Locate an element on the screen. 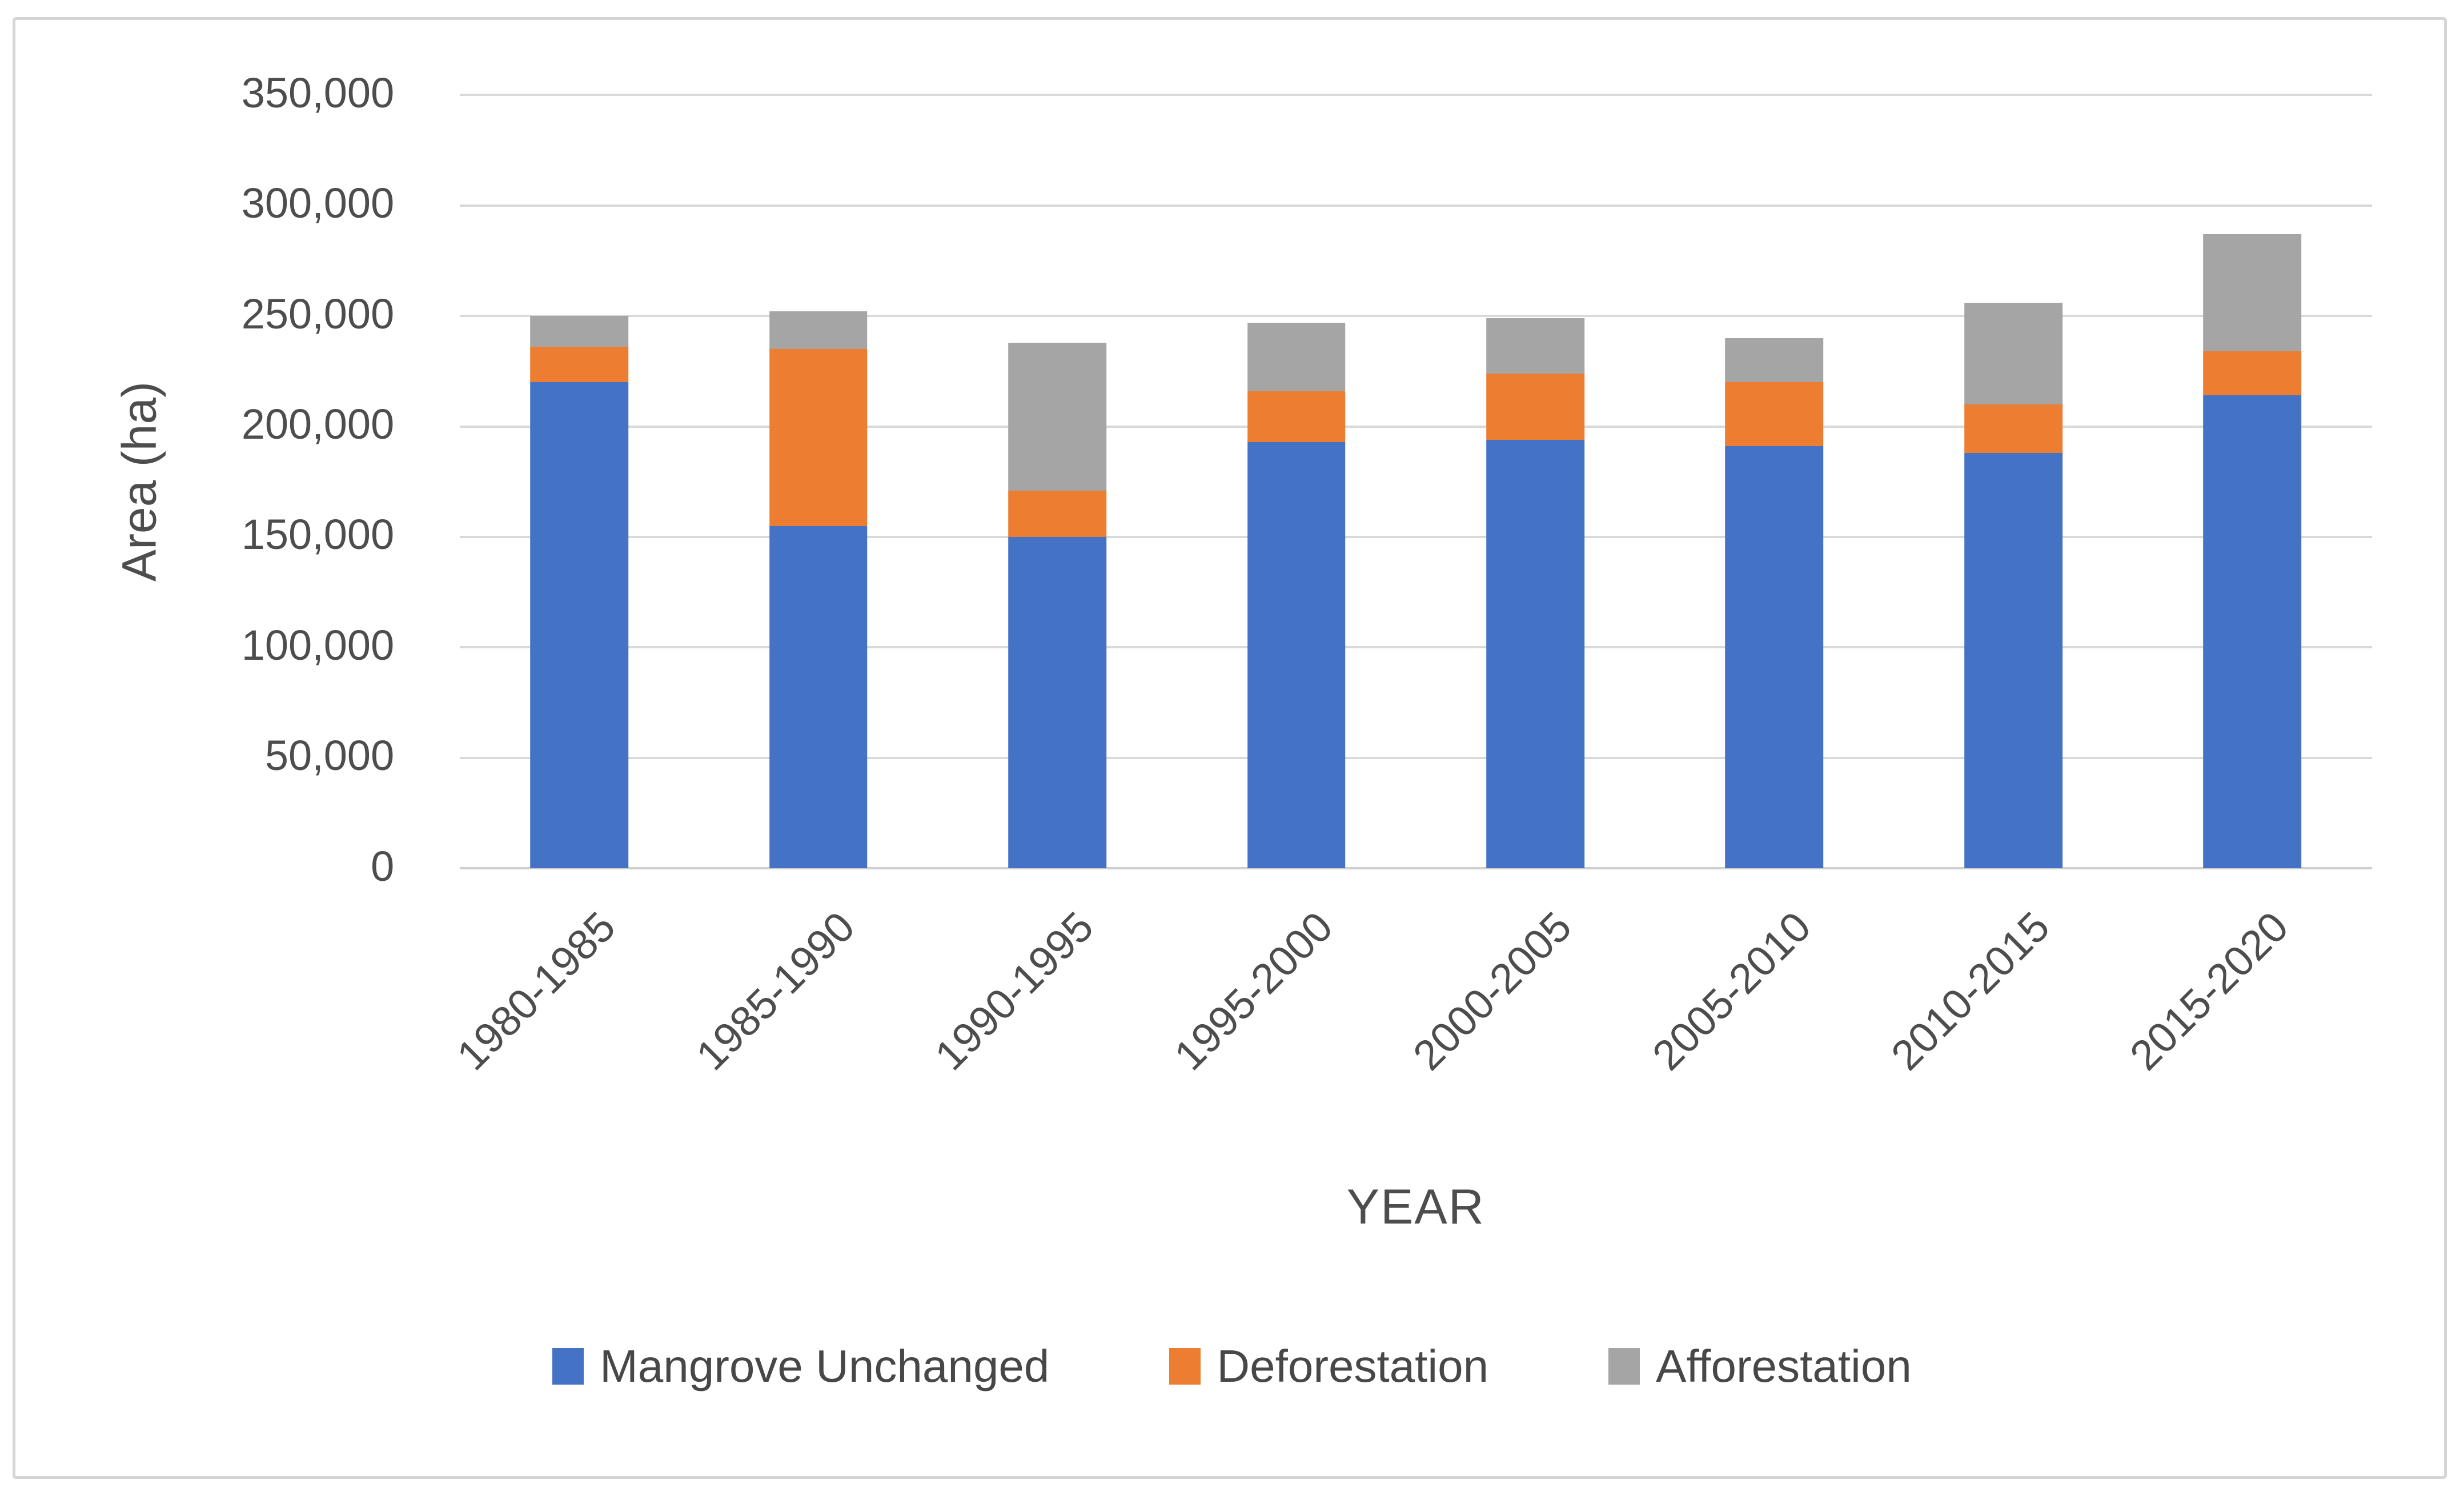  y-tick-label: 250,000 is located at coordinates (318, 314).